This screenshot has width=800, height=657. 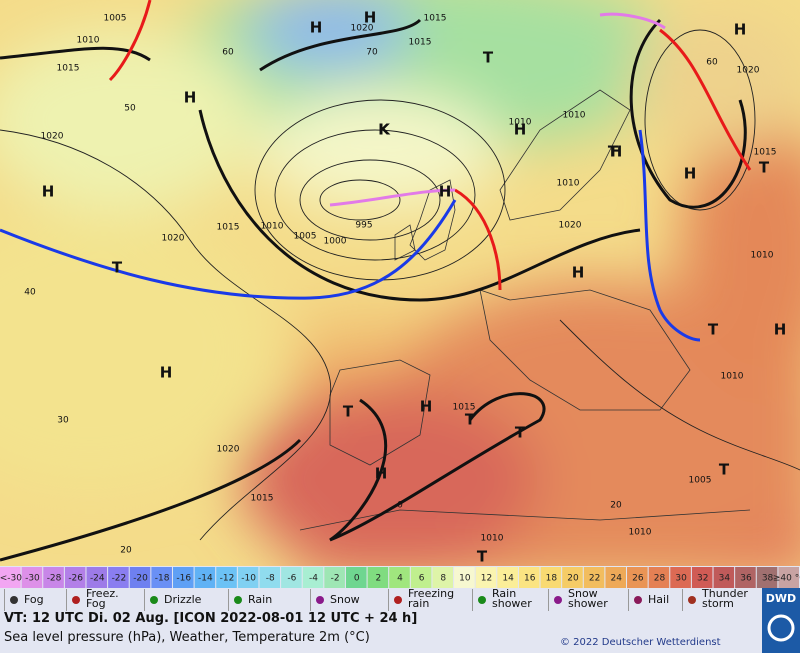 What do you see at coordinates (32, 579) in the screenshot?
I see `color-label: -30` at bounding box center [32, 579].